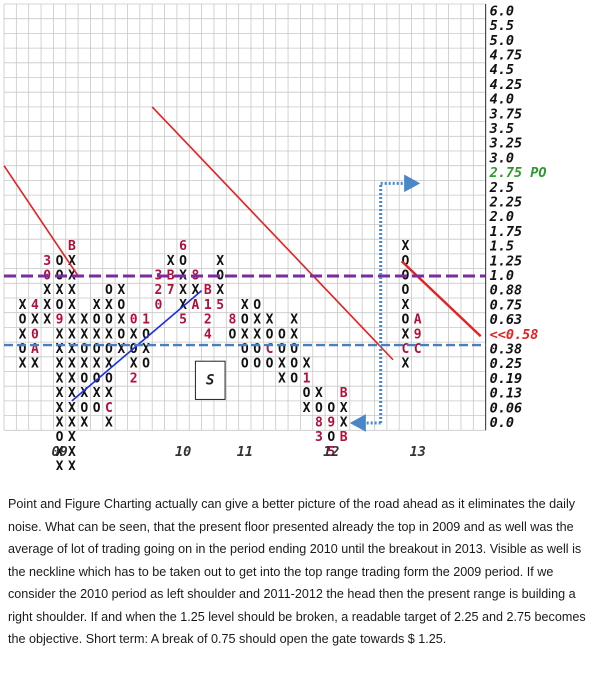 The width and height of the screenshot is (605, 697). Describe the element at coordinates (502, 423) in the screenshot. I see `price-tick-label: 0.0` at that location.